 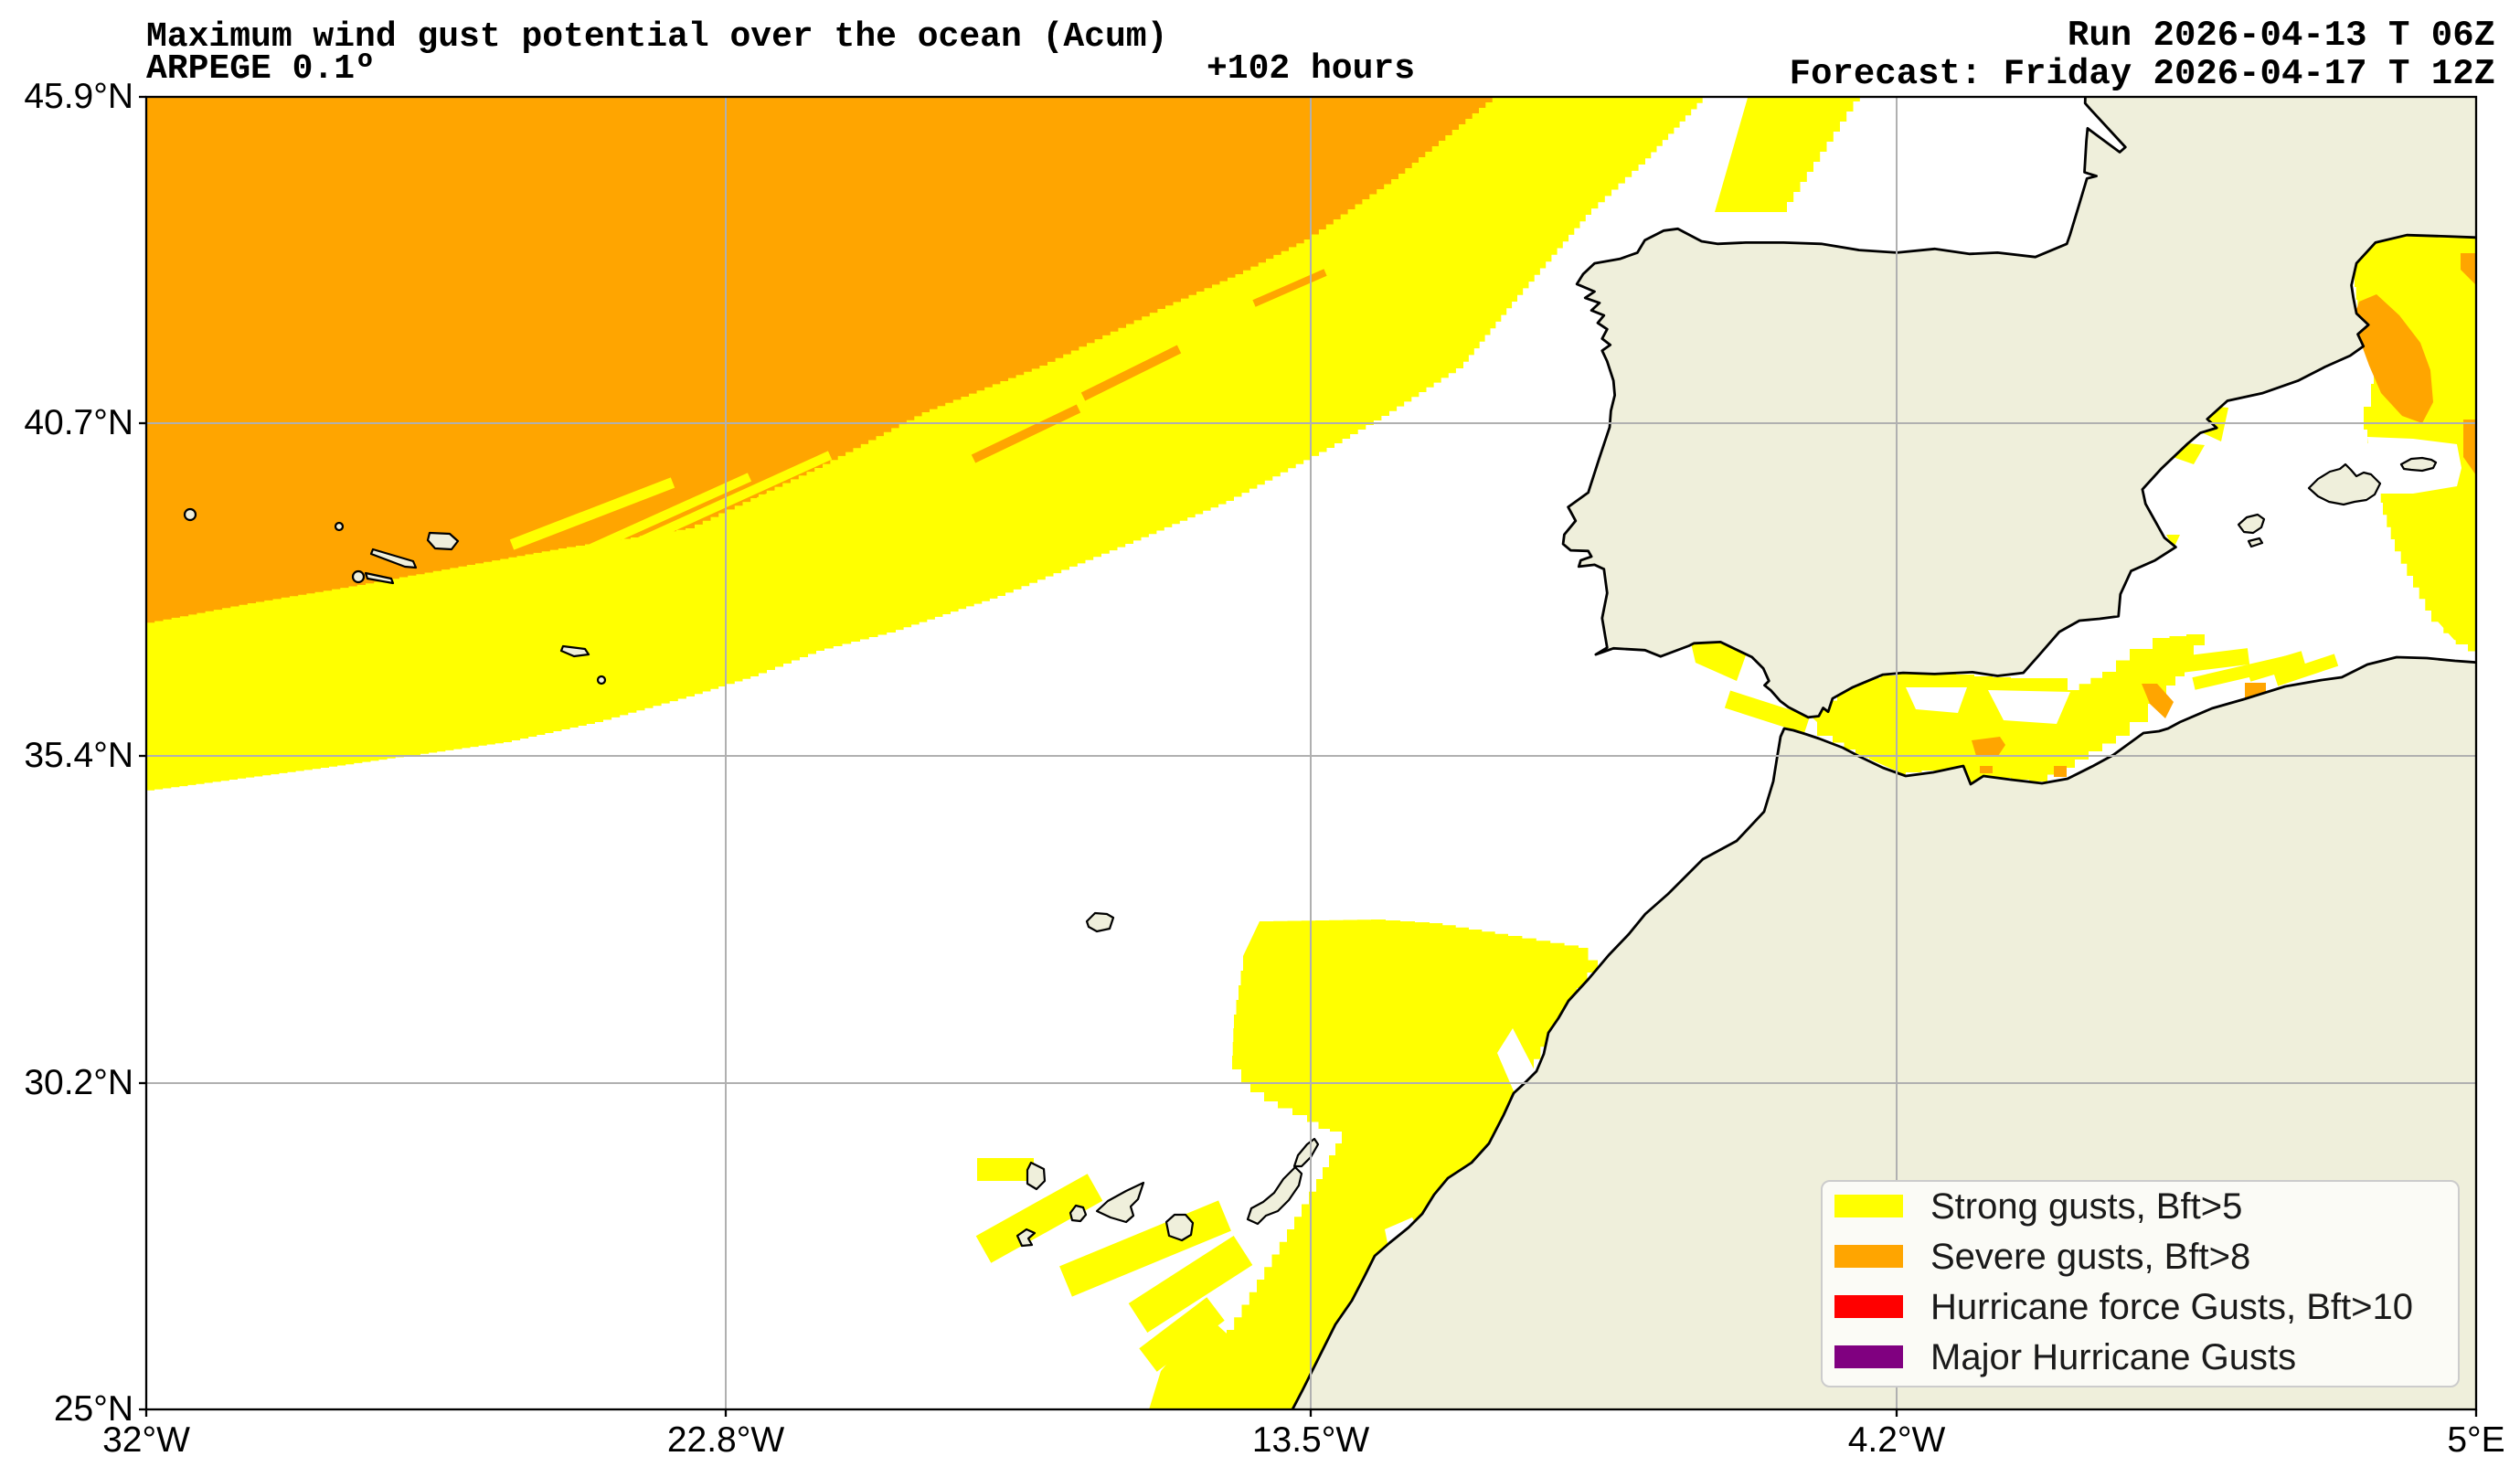 I want to click on svg-text: 40.7°N, so click(x=79, y=422).